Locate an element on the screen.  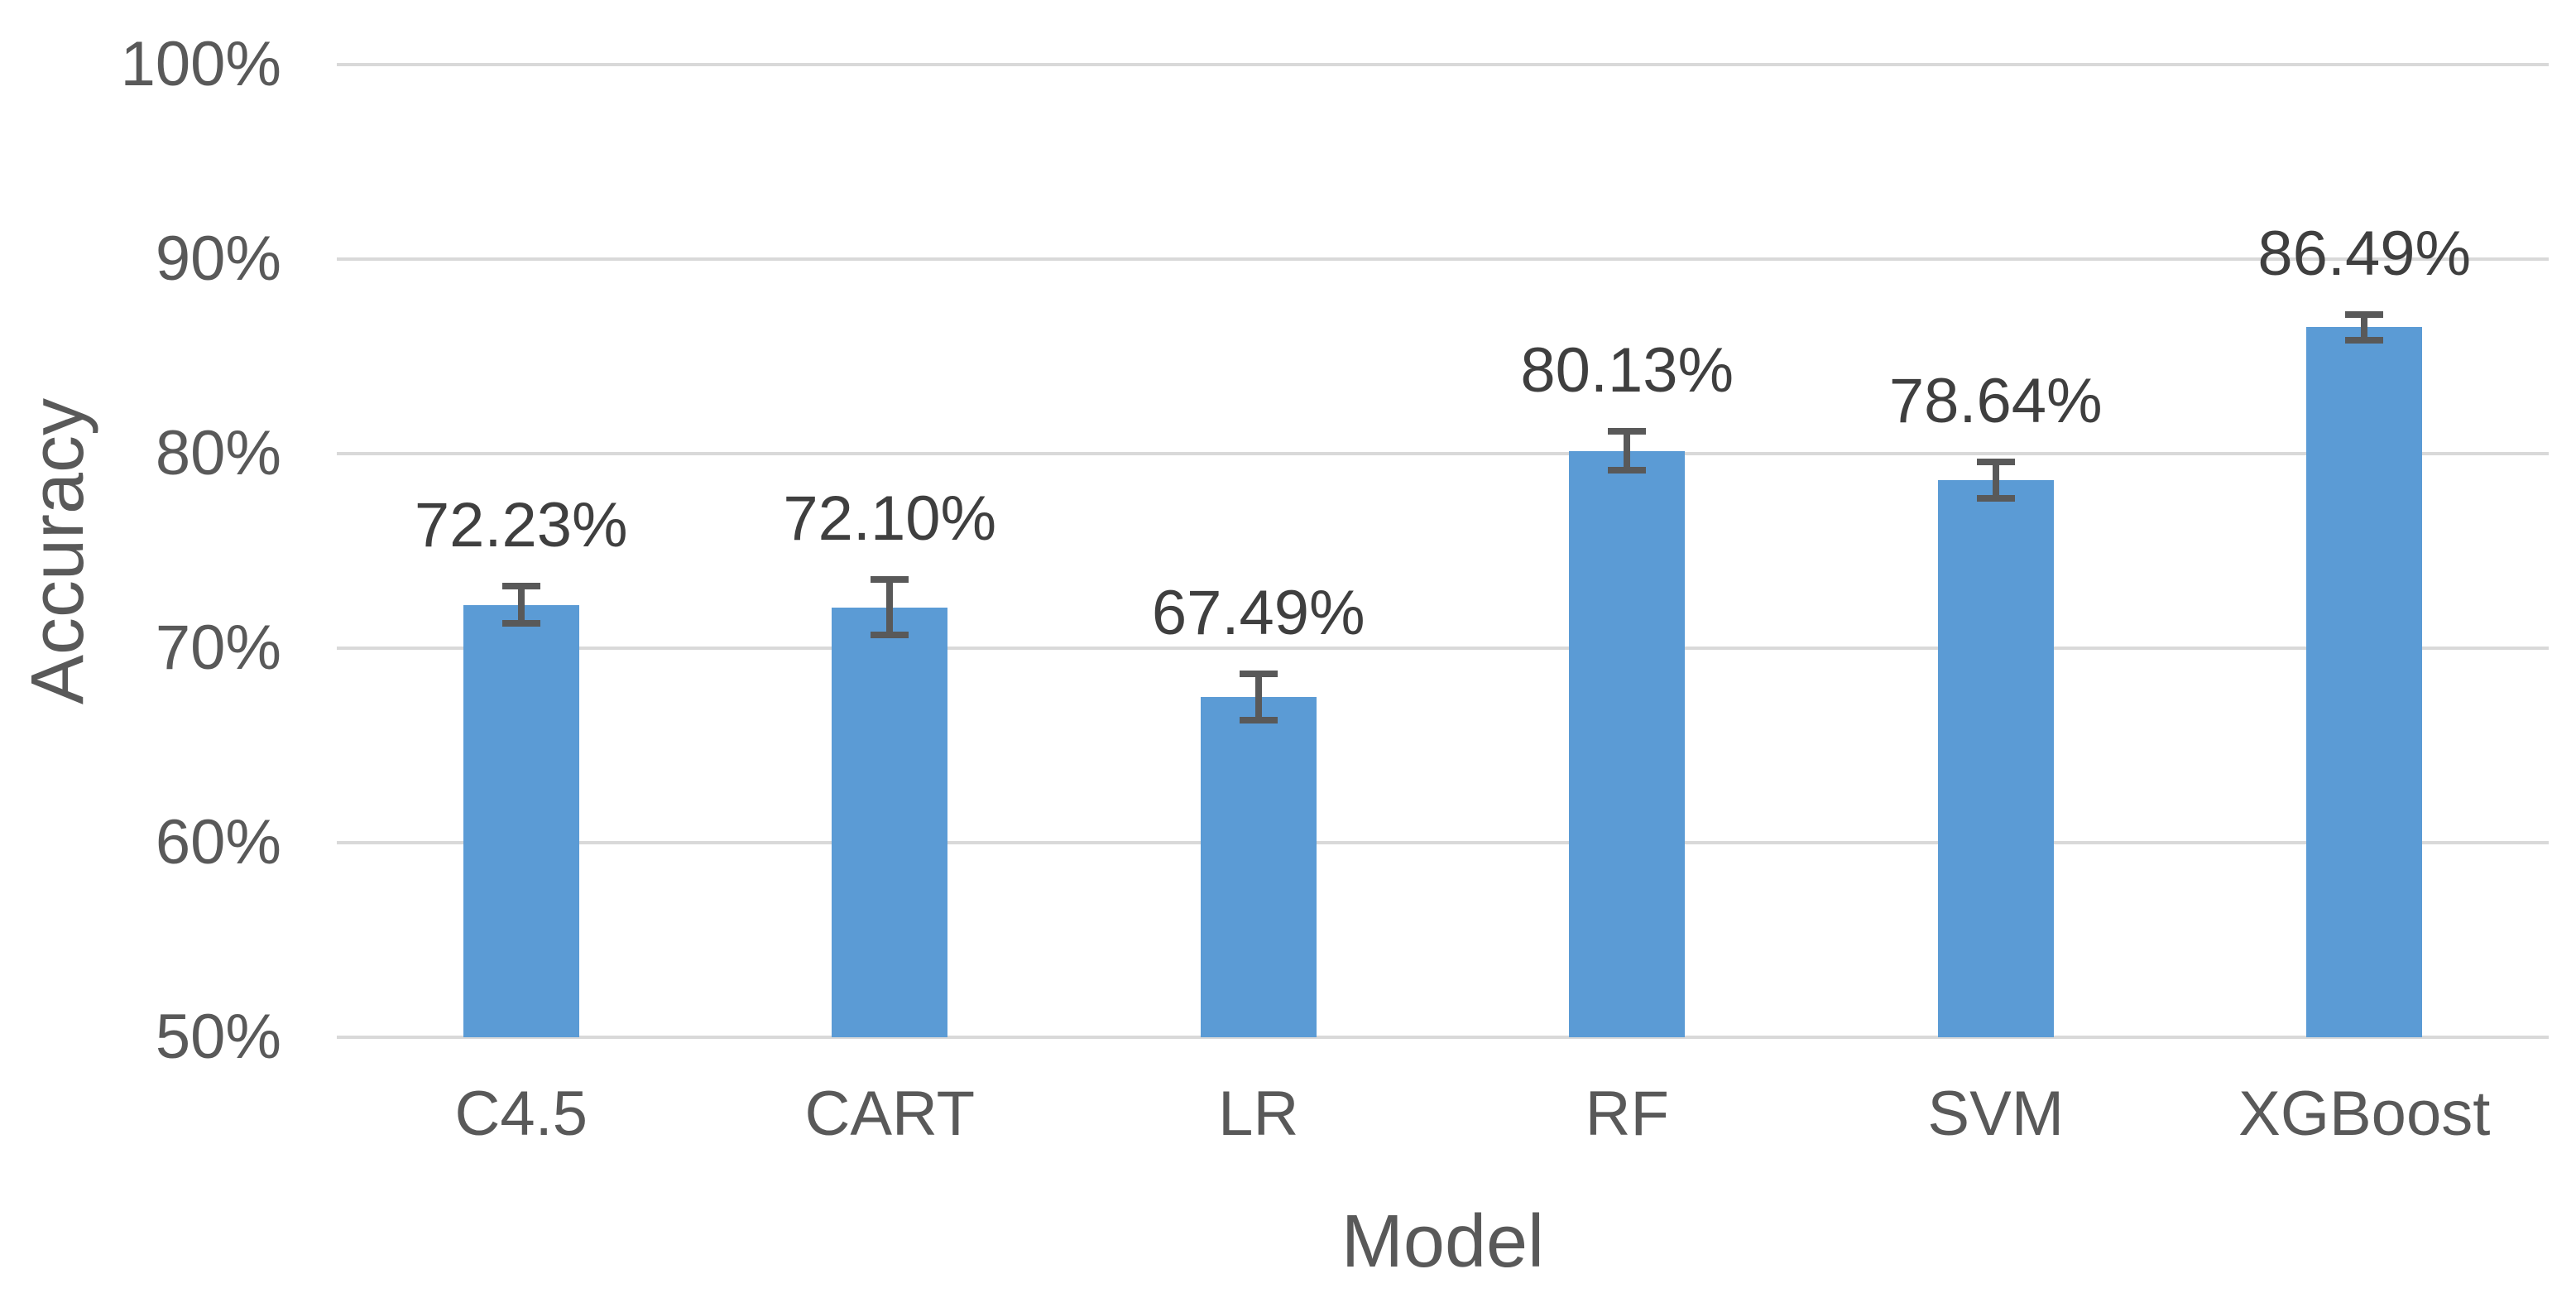
bar-RF is located at coordinates (1628, 743).